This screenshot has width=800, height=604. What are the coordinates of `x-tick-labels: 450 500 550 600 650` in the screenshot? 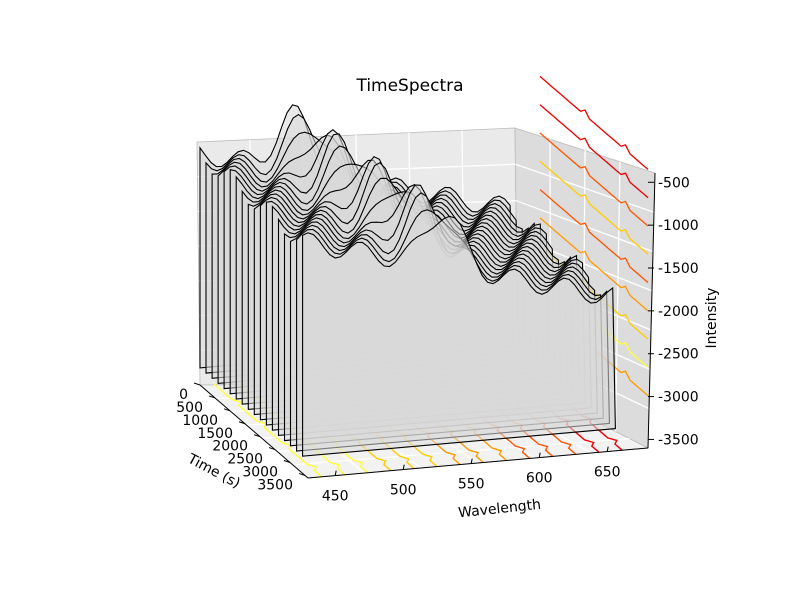 It's located at (471, 475).